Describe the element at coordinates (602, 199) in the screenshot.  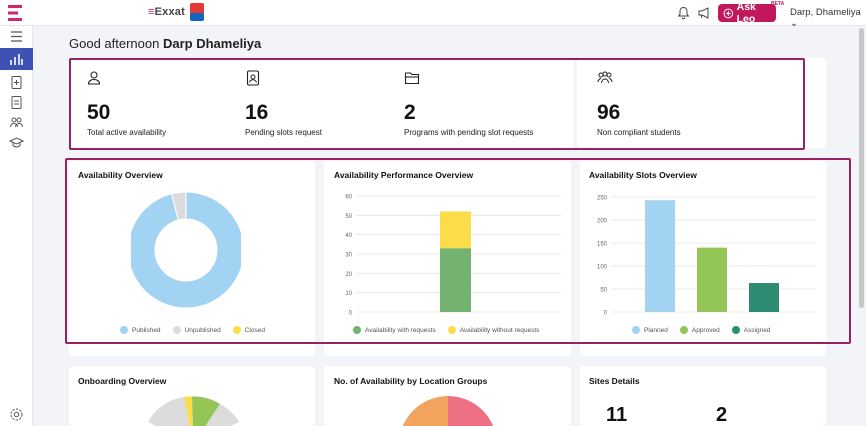
I see `y-tick-label: 250` at that location.